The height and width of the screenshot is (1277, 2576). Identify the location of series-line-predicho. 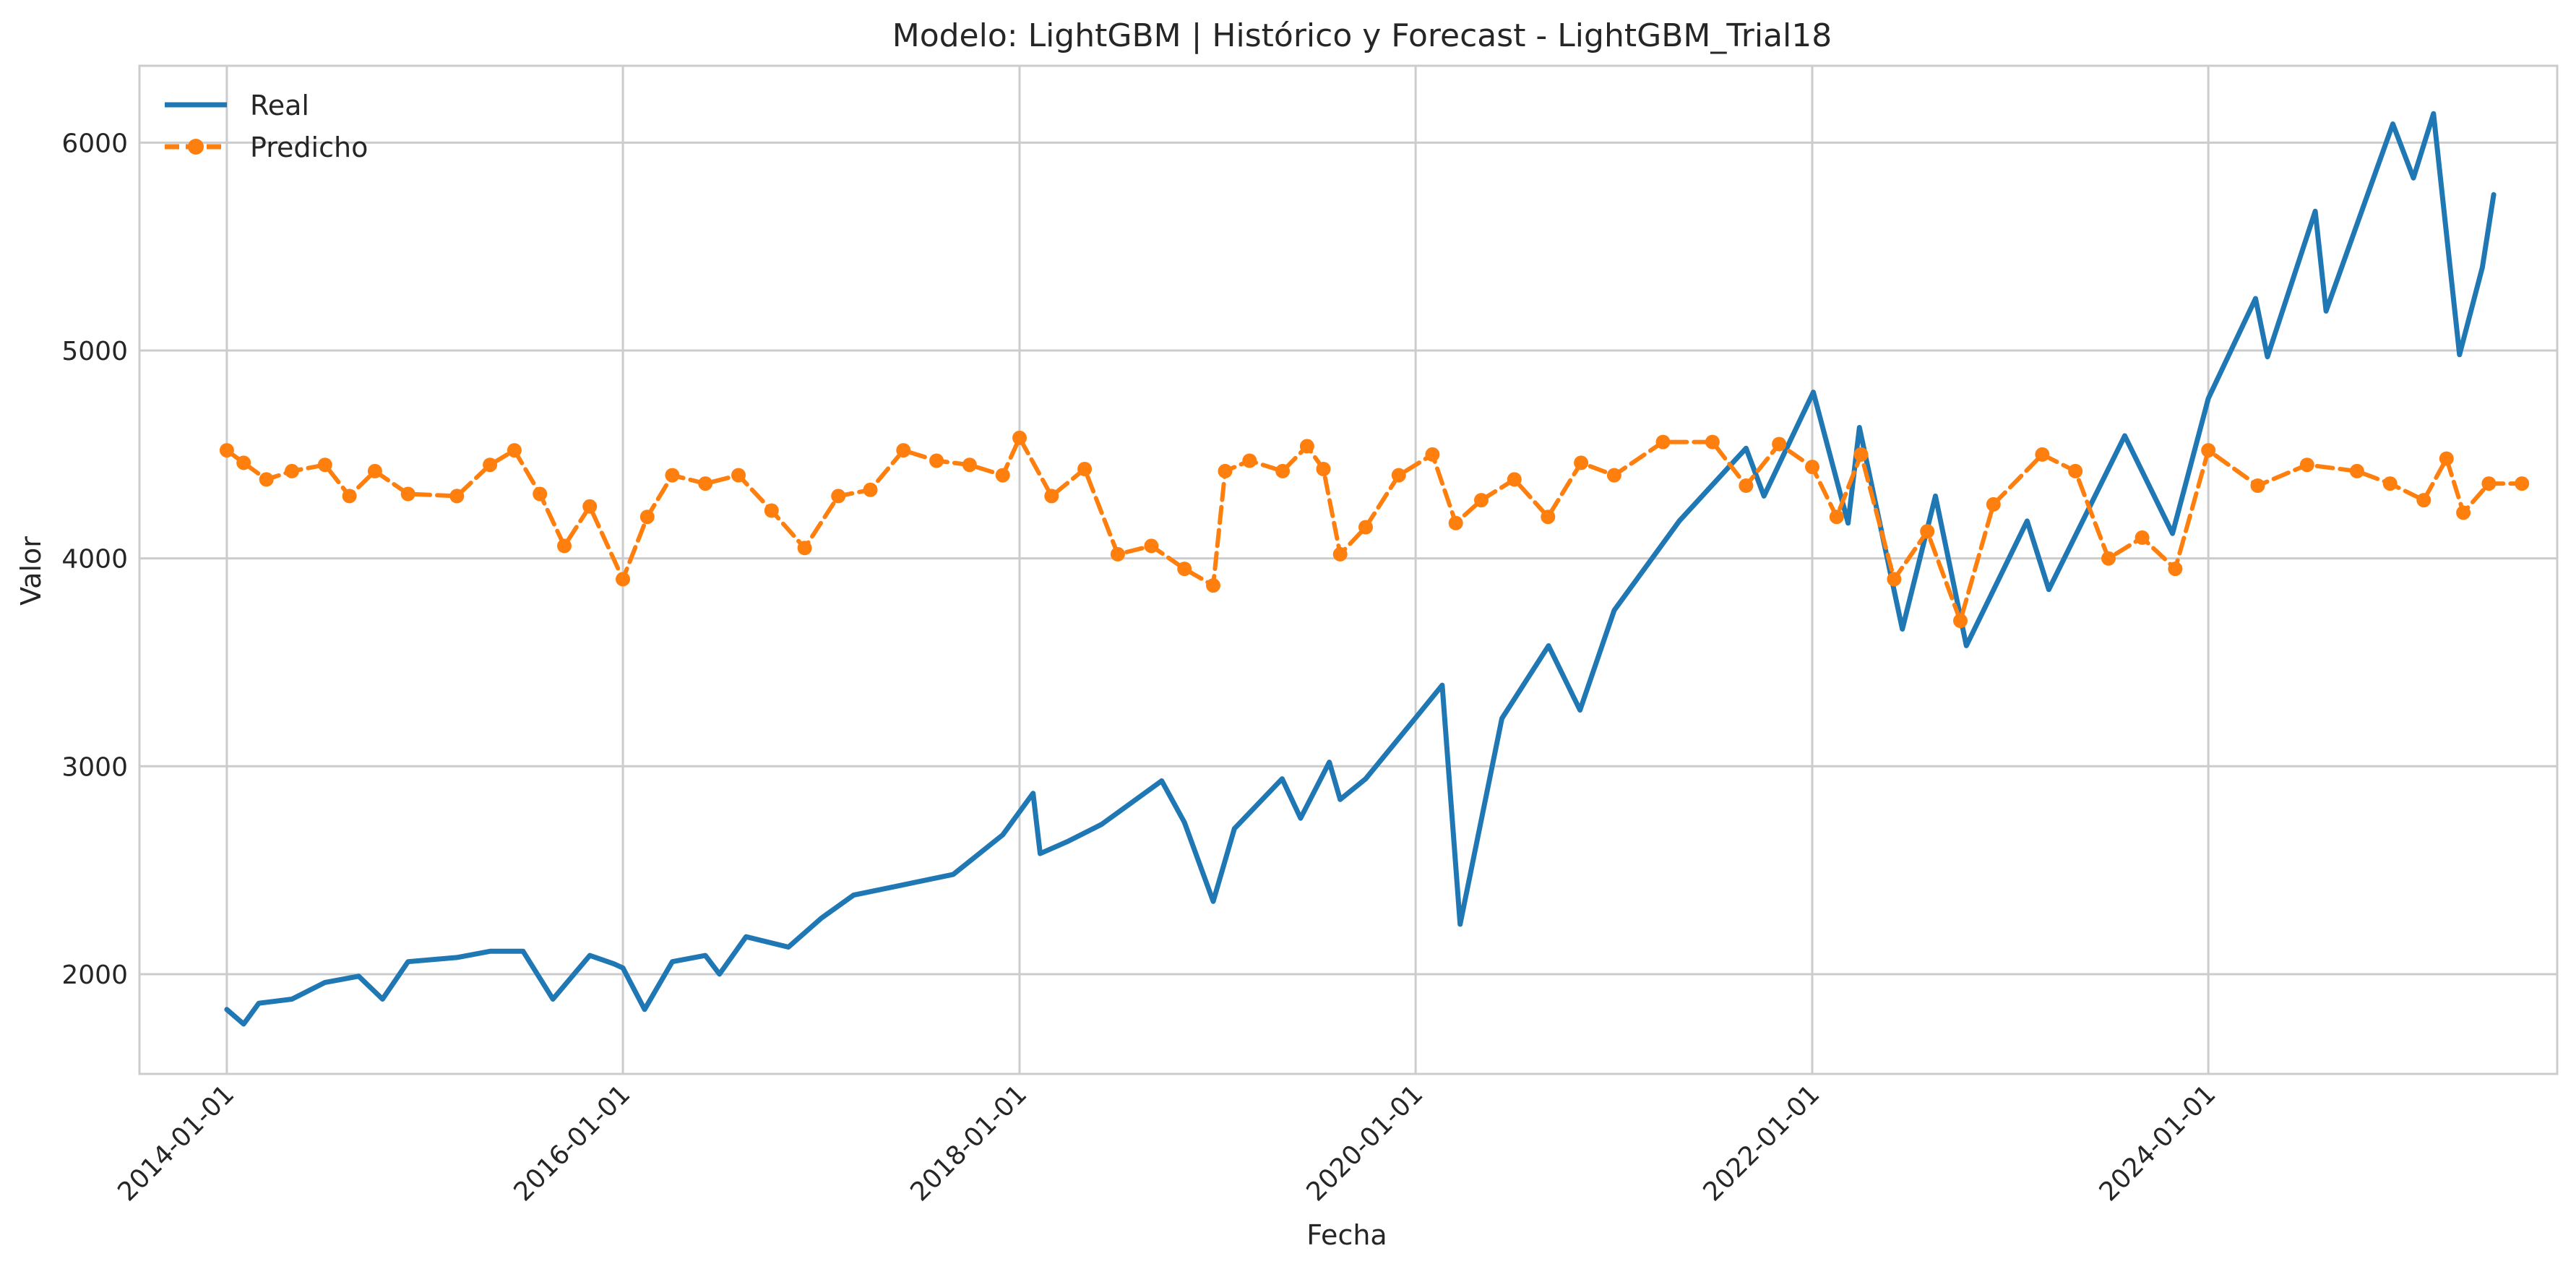
(1374, 529).